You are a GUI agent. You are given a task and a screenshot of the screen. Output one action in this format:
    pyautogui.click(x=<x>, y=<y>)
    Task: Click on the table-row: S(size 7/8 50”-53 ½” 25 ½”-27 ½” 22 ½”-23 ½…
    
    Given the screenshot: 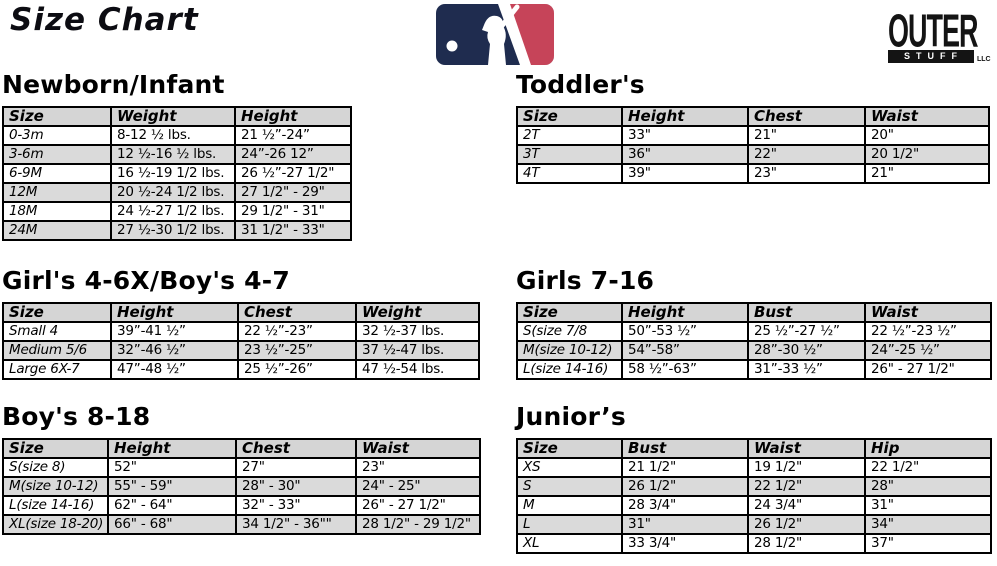 What is the action you would take?
    pyautogui.click(x=754, y=331)
    